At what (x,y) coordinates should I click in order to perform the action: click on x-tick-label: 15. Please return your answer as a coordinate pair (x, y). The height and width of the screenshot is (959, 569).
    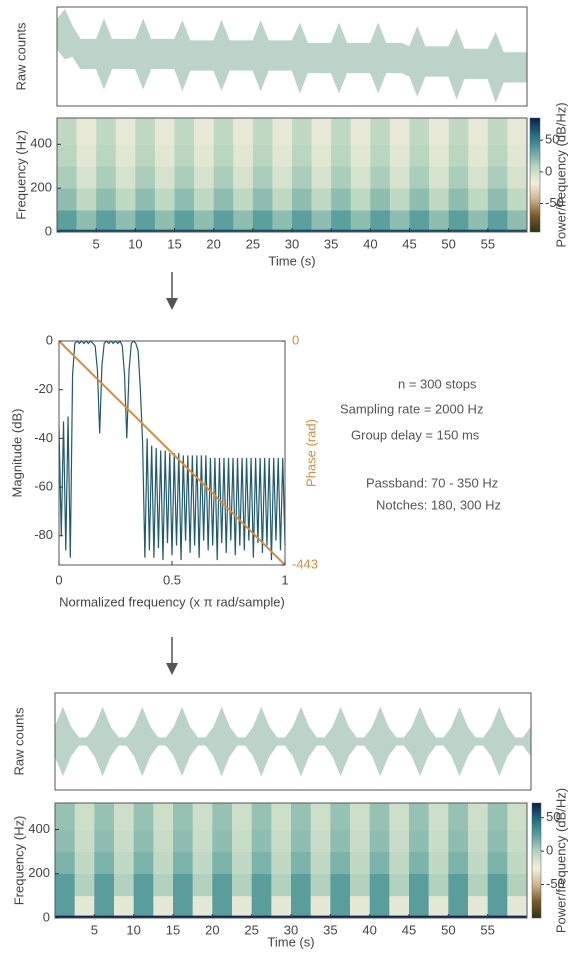
    Looking at the image, I should click on (173, 929).